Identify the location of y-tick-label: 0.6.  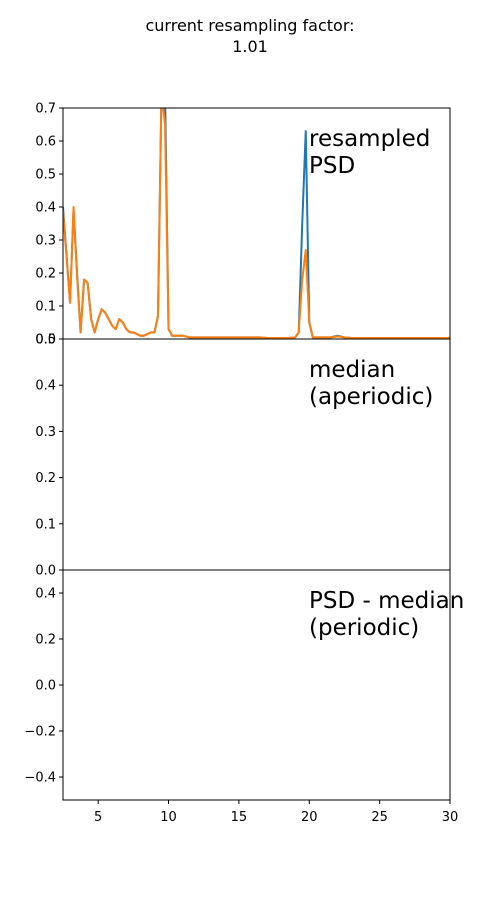
(45, 142).